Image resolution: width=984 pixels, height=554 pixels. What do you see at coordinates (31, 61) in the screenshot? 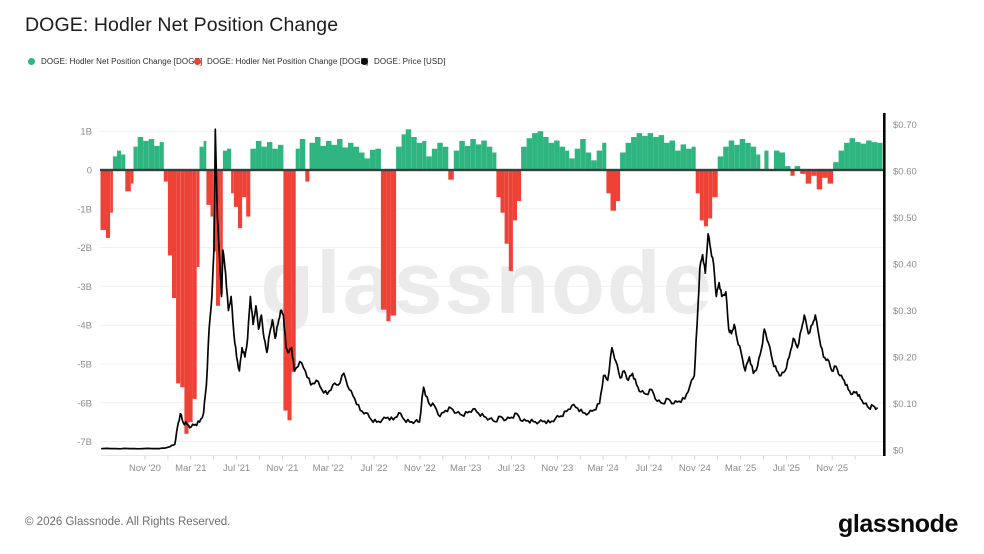
I see `green-dot-icon` at bounding box center [31, 61].